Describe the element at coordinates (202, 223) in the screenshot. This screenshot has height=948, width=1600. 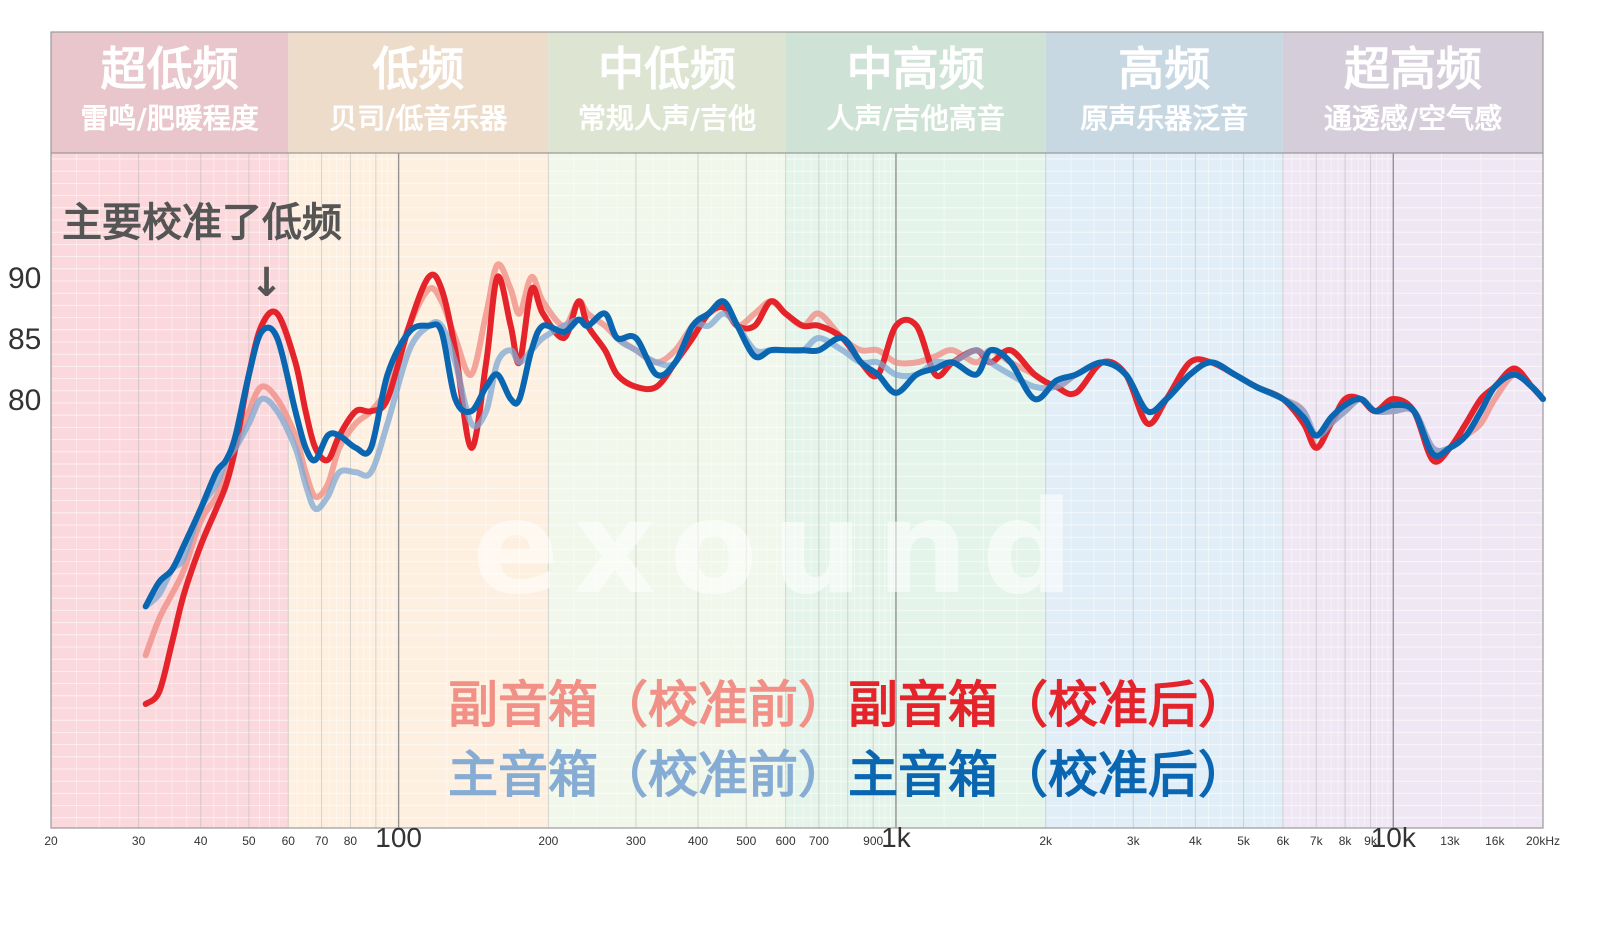
I see `annotation-text: 主要校准了低频` at that location.